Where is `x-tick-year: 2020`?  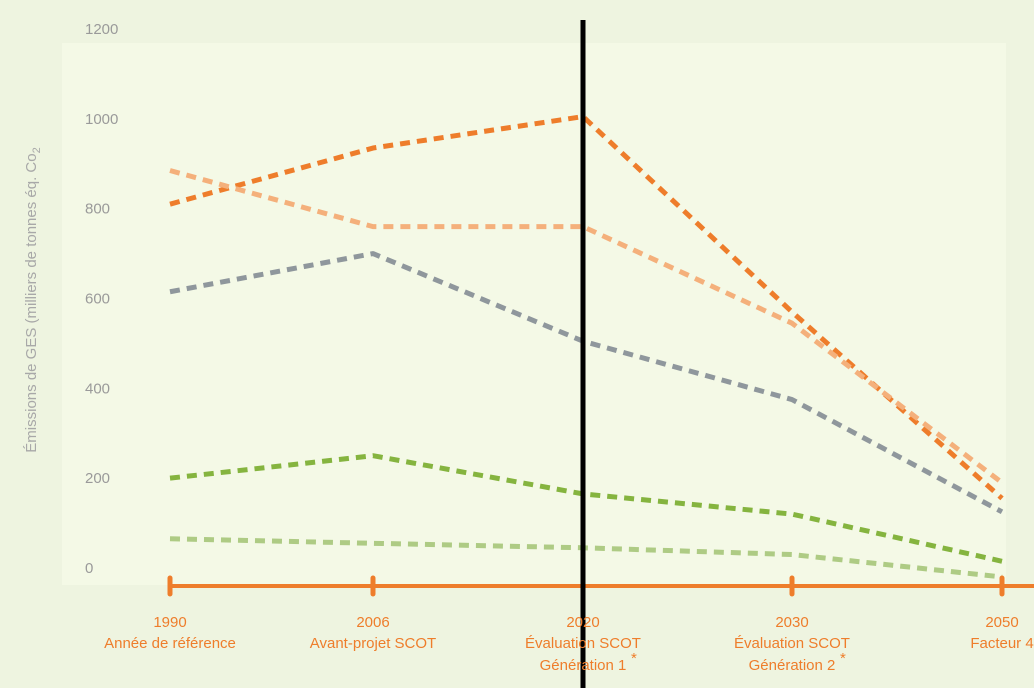 x-tick-year: 2020 is located at coordinates (582, 622).